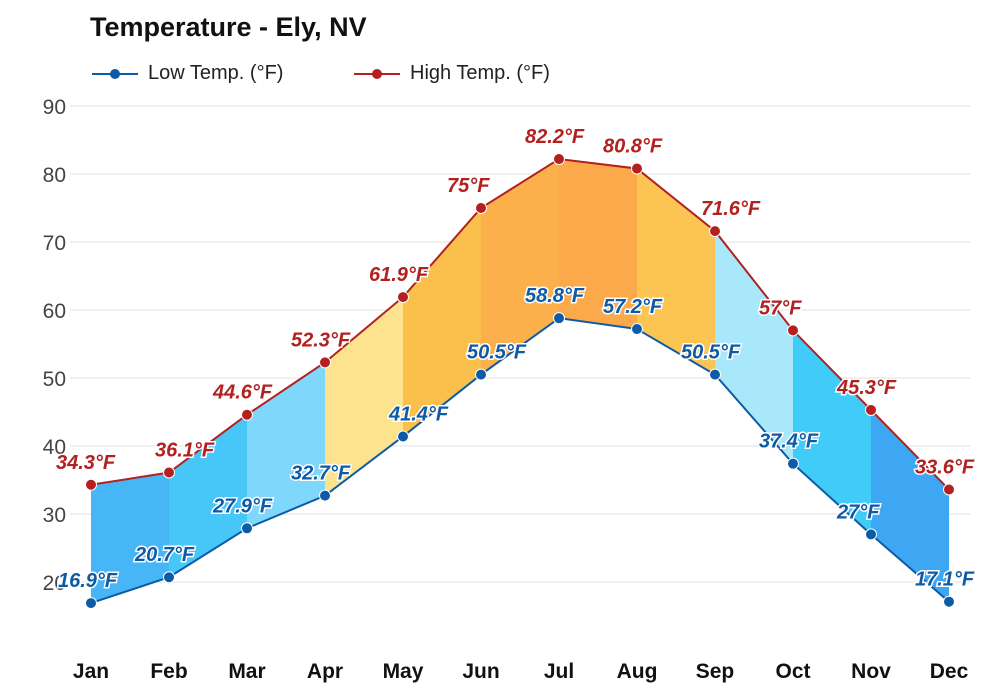 This screenshot has width=1000, height=700. I want to click on high-temp-label: 82.2°F, so click(555, 137).